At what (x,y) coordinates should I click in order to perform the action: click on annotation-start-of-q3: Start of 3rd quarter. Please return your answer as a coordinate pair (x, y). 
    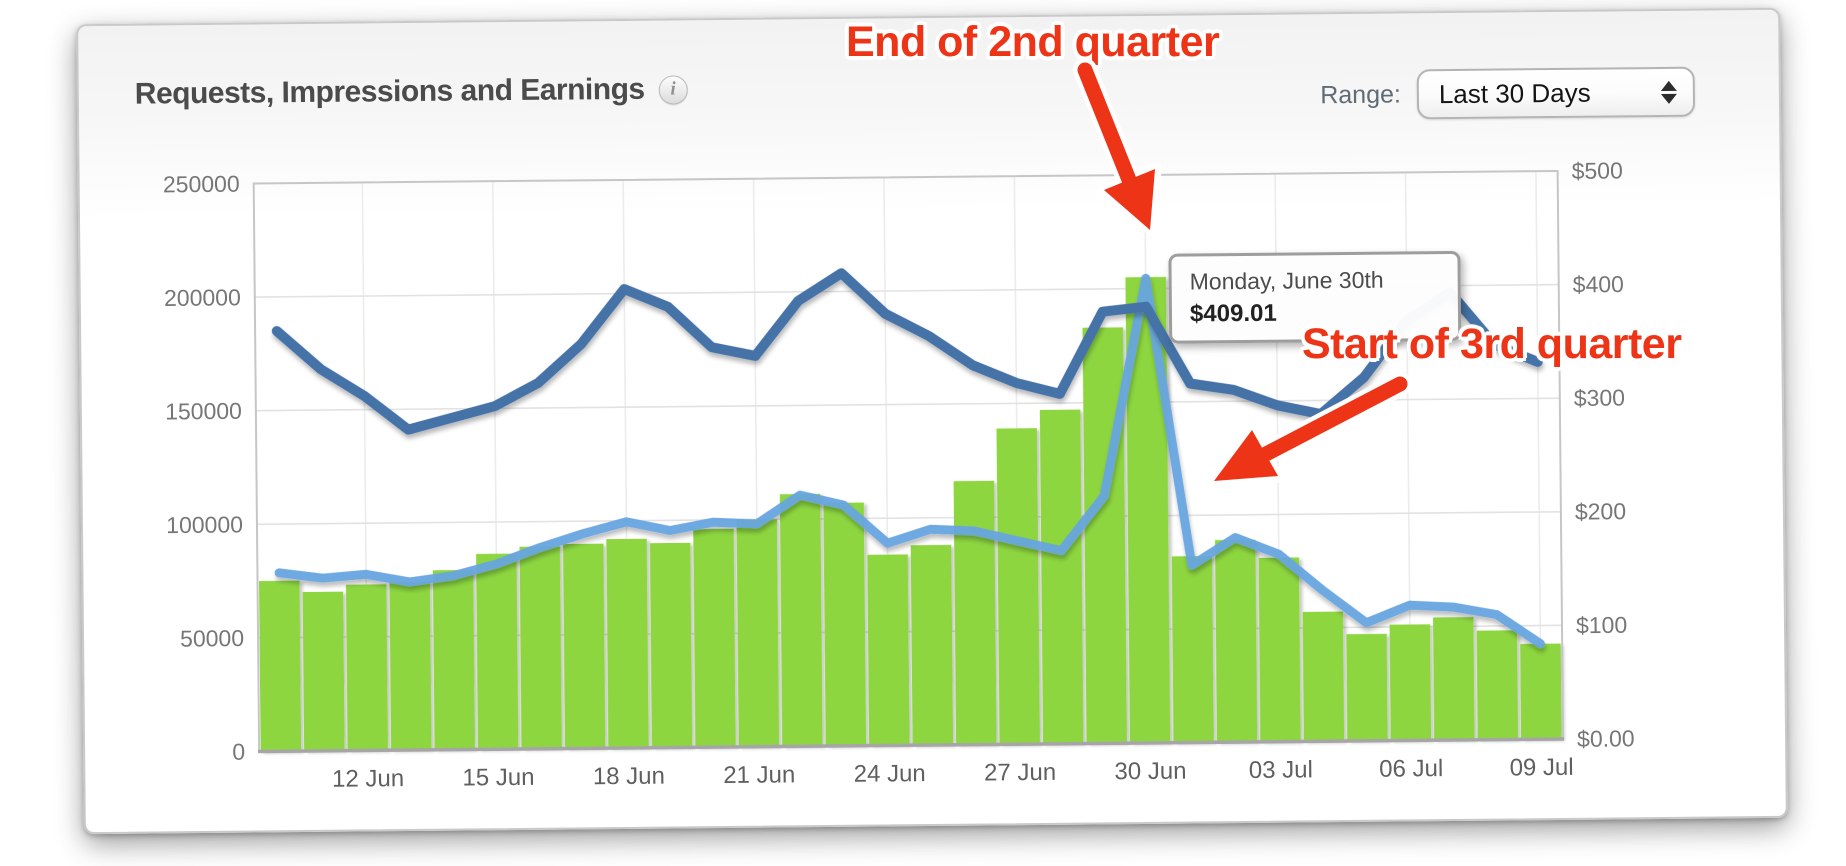
    Looking at the image, I should click on (1492, 344).